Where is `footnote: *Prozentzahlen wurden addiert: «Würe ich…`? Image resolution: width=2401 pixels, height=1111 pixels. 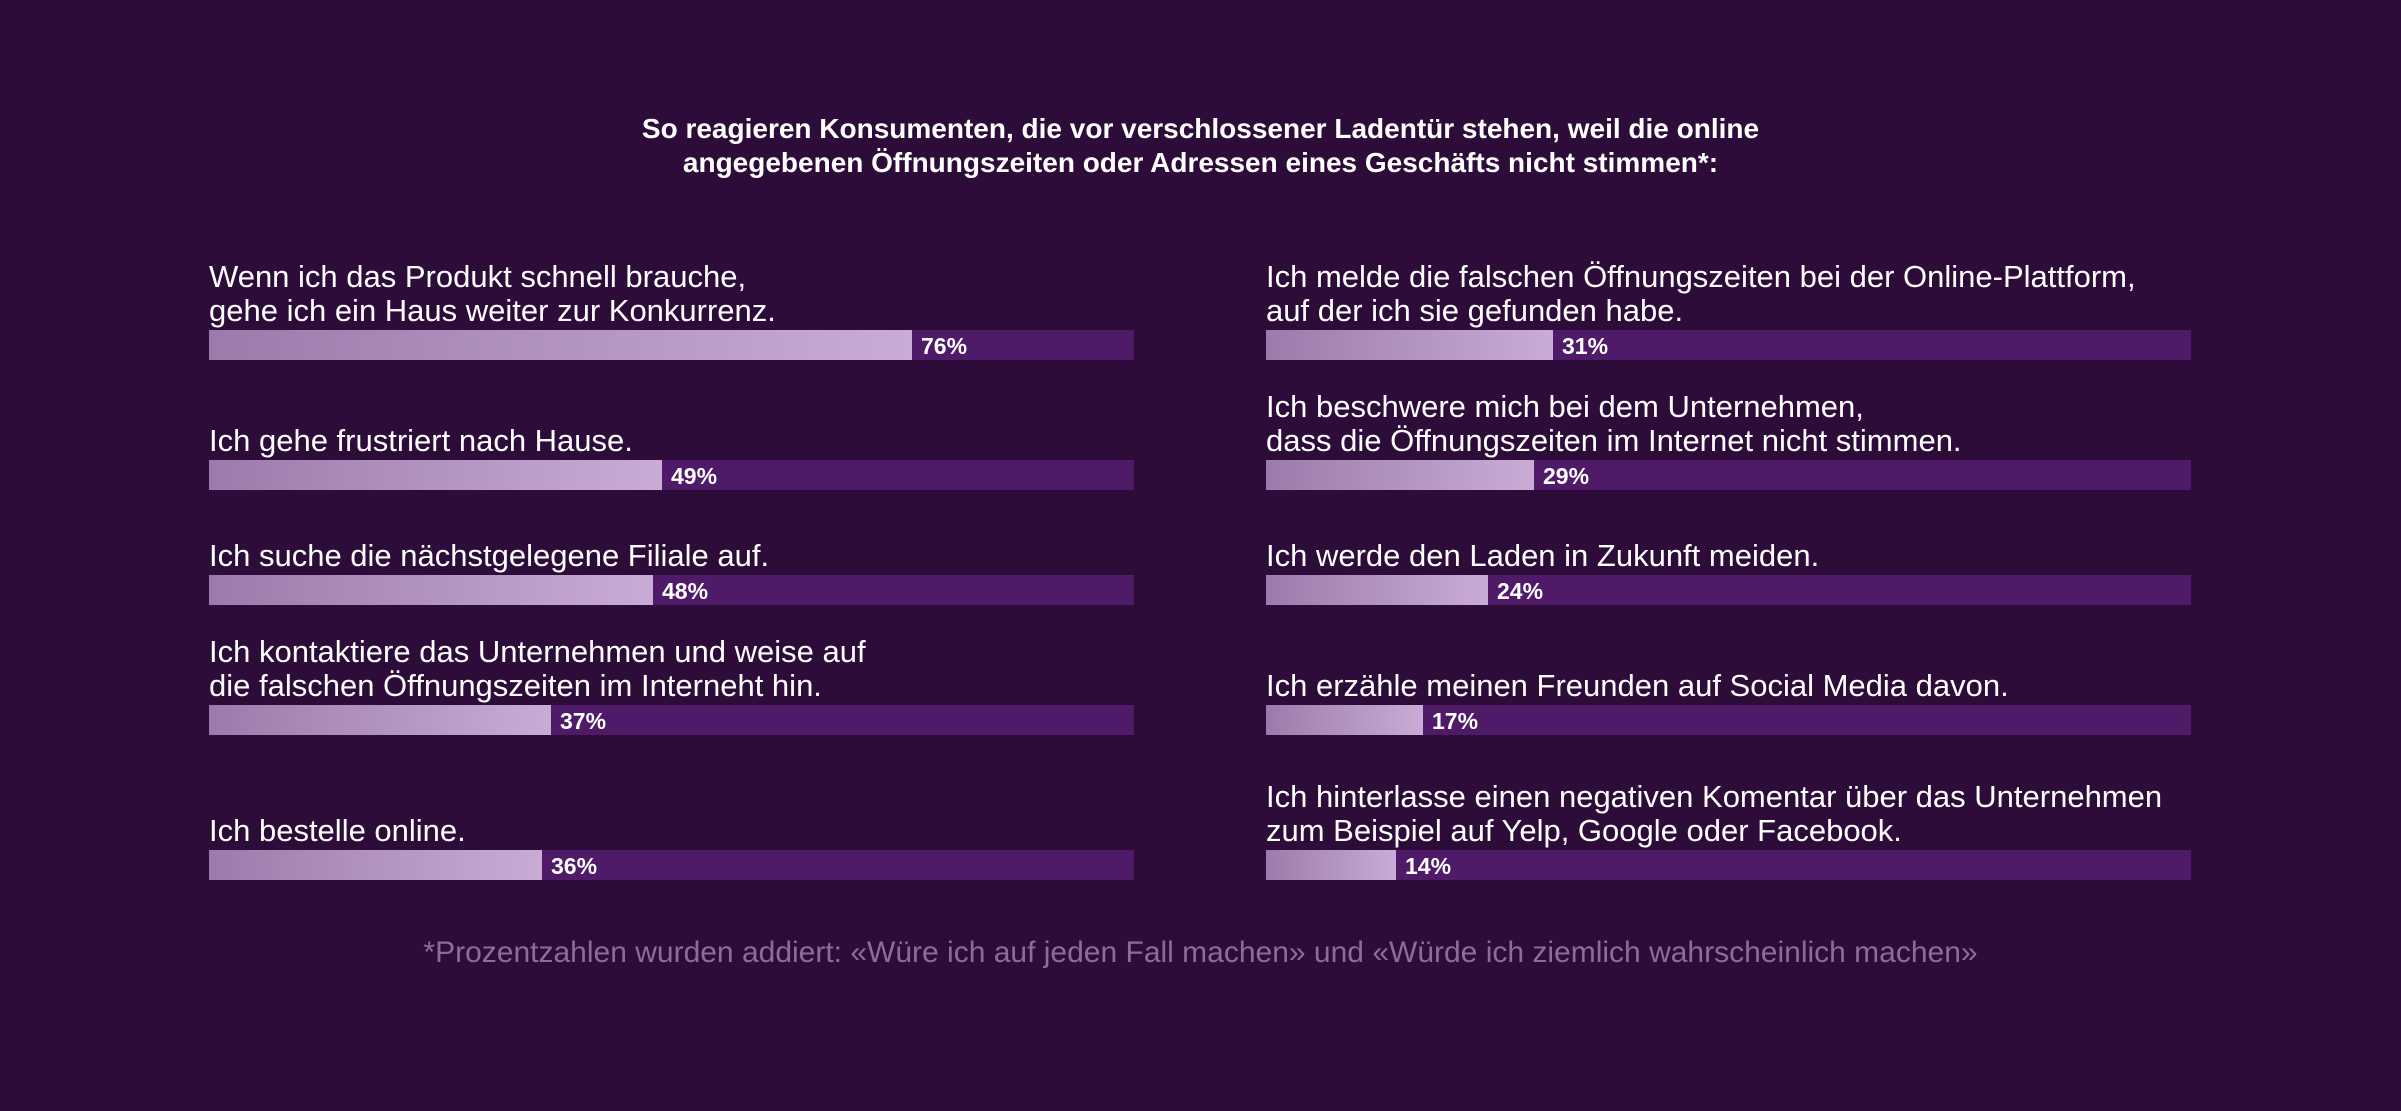
footnote: *Prozentzahlen wurden addiert: «Würe ich… is located at coordinates (1200, 952).